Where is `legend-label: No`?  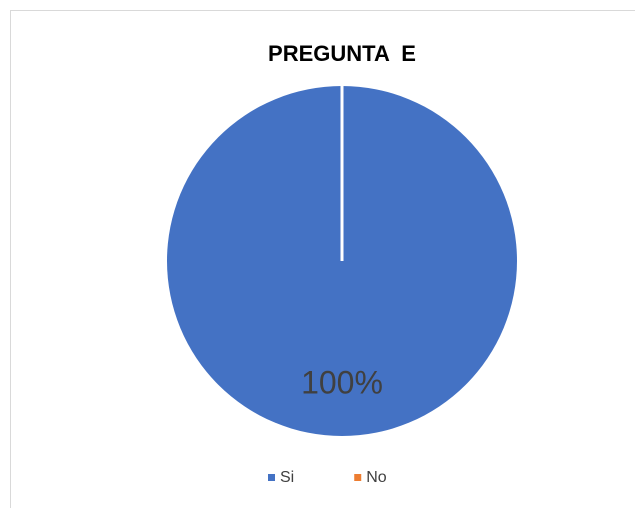
legend-label: No is located at coordinates (376, 477).